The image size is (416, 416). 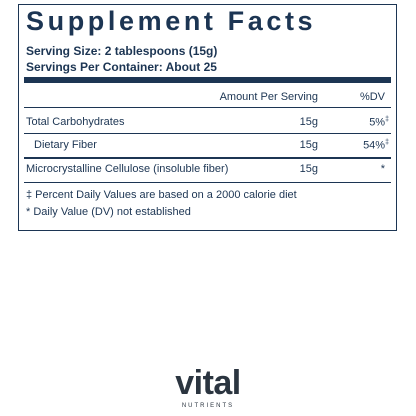 What do you see at coordinates (372, 97) in the screenshot?
I see `column-header: %DV` at bounding box center [372, 97].